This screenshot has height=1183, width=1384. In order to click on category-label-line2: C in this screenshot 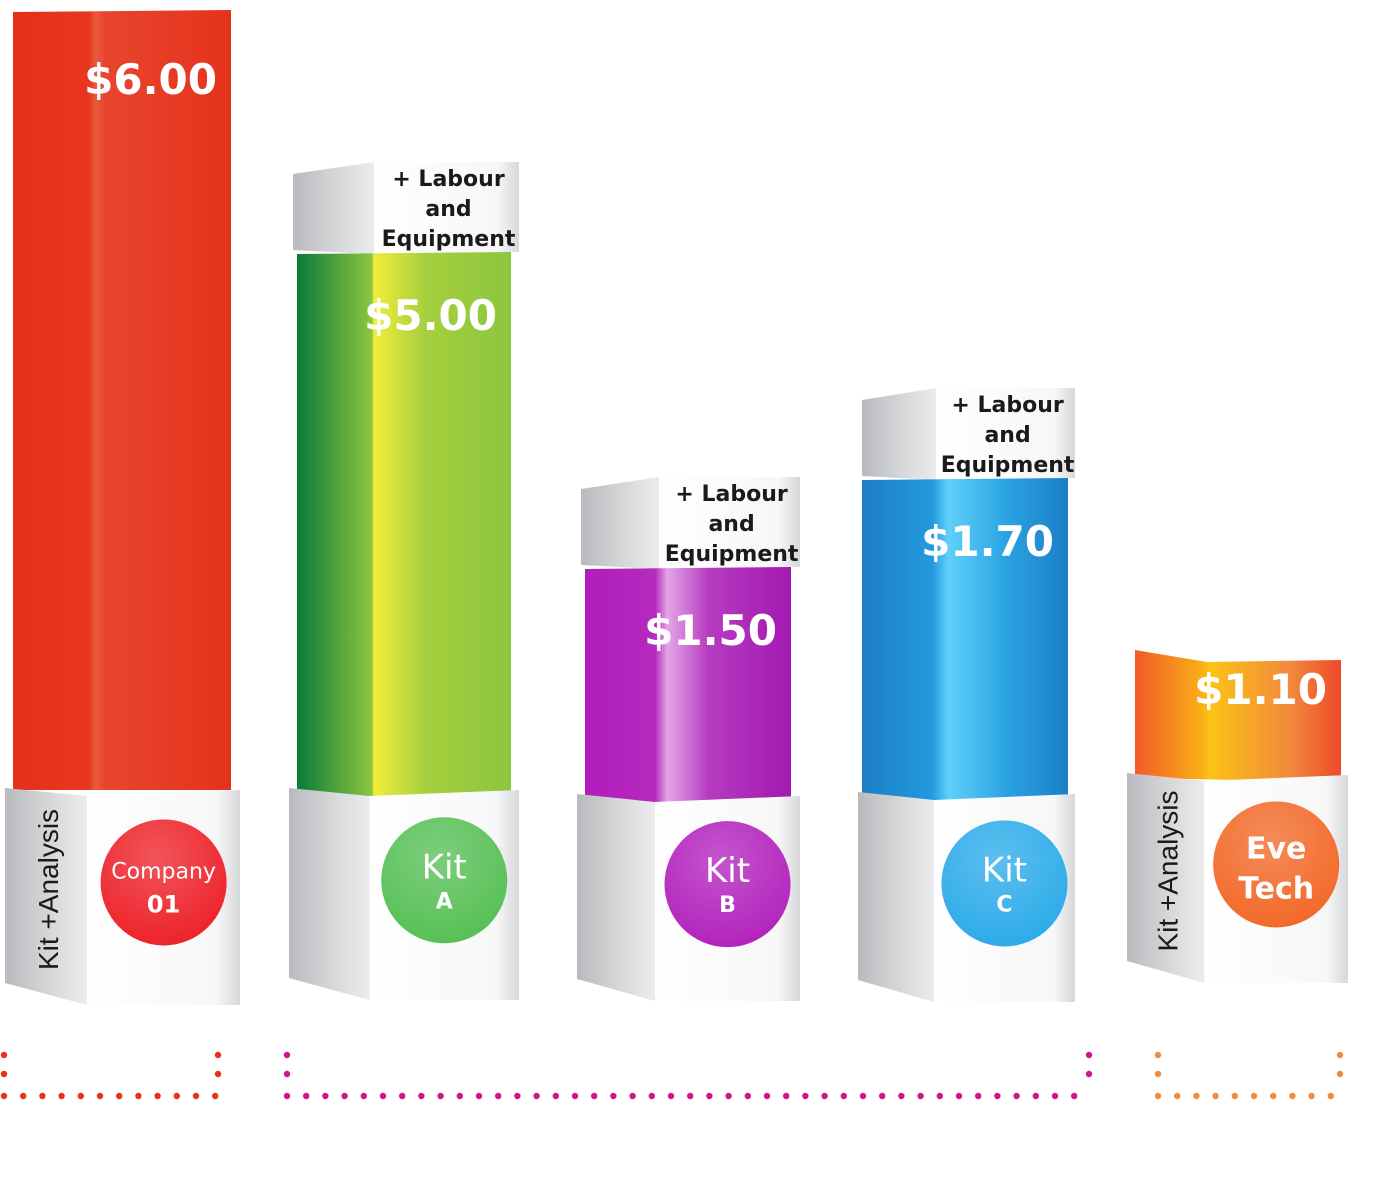, I will do `click(1004, 904)`.